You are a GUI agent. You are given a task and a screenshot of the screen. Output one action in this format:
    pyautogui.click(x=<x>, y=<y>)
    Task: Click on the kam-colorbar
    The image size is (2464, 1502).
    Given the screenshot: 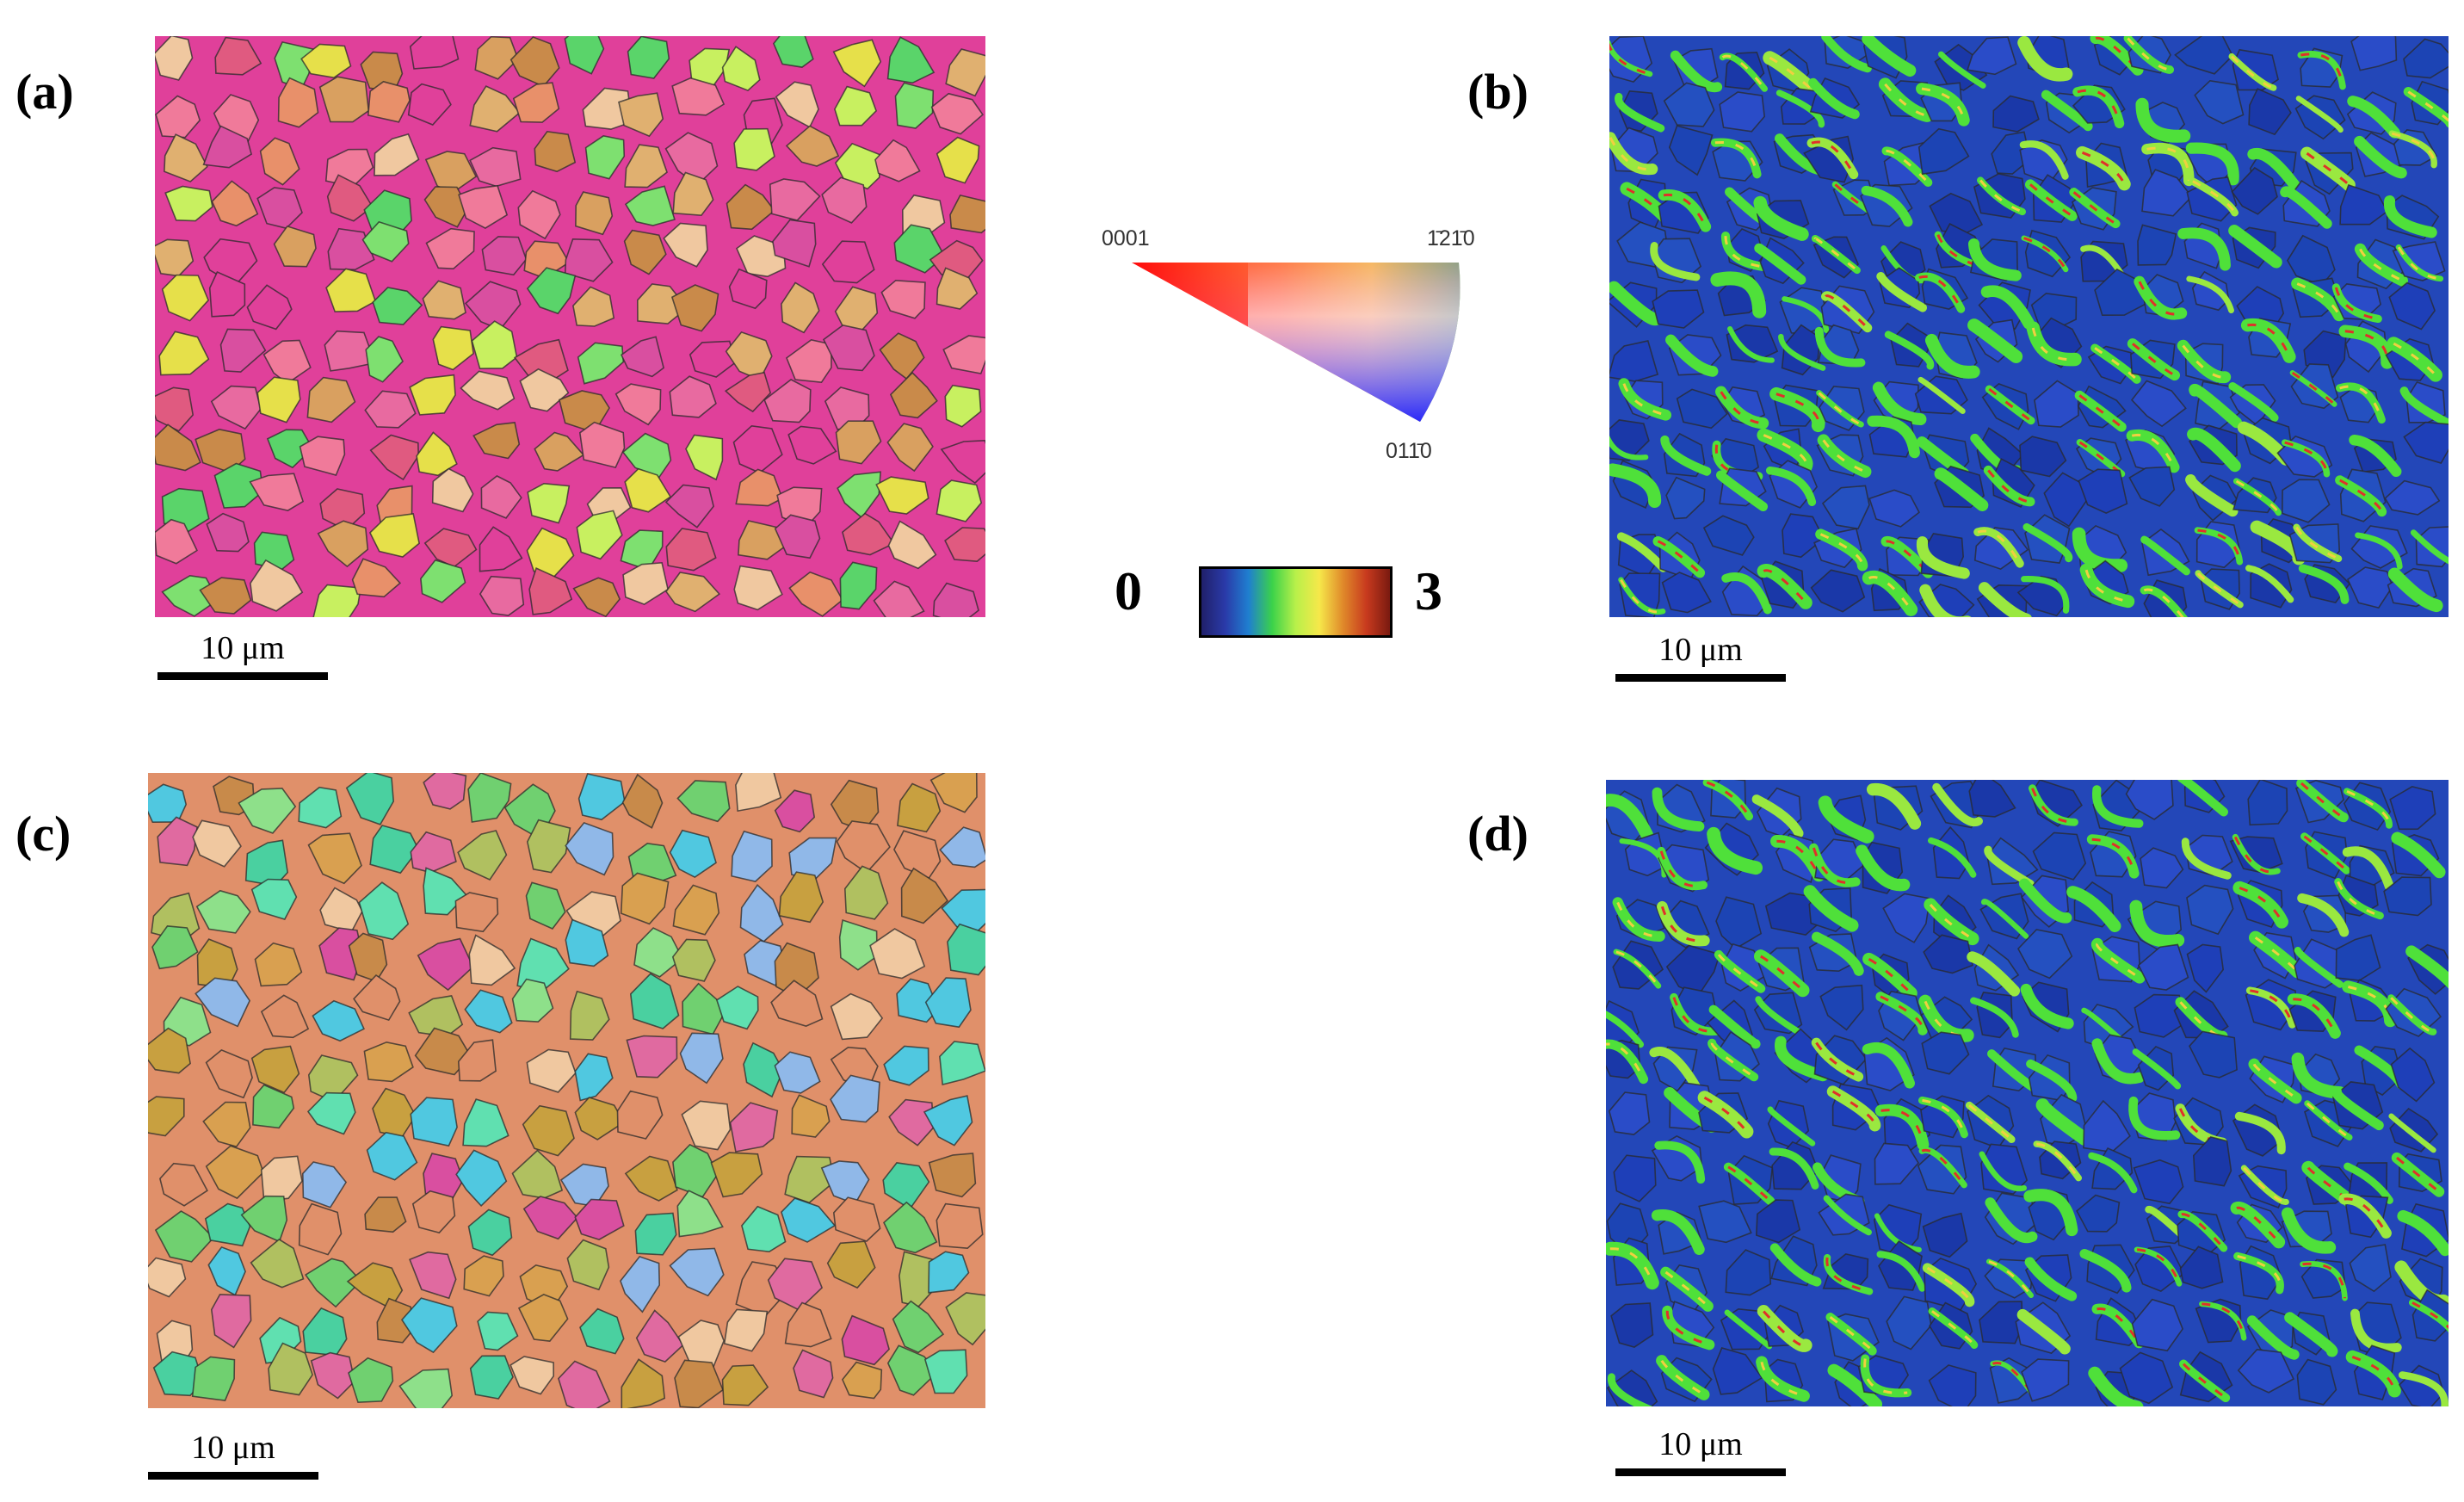 What is the action you would take?
    pyautogui.click(x=1296, y=602)
    